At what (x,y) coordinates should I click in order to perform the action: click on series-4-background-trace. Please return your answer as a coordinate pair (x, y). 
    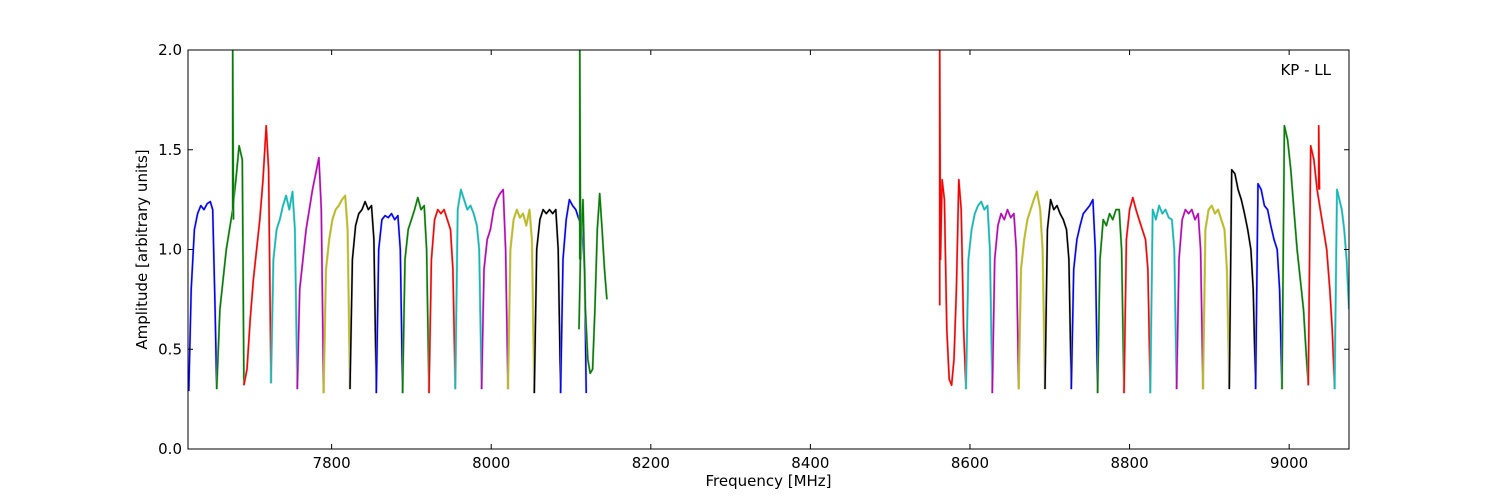
    Looking at the image, I should click on (284, 290).